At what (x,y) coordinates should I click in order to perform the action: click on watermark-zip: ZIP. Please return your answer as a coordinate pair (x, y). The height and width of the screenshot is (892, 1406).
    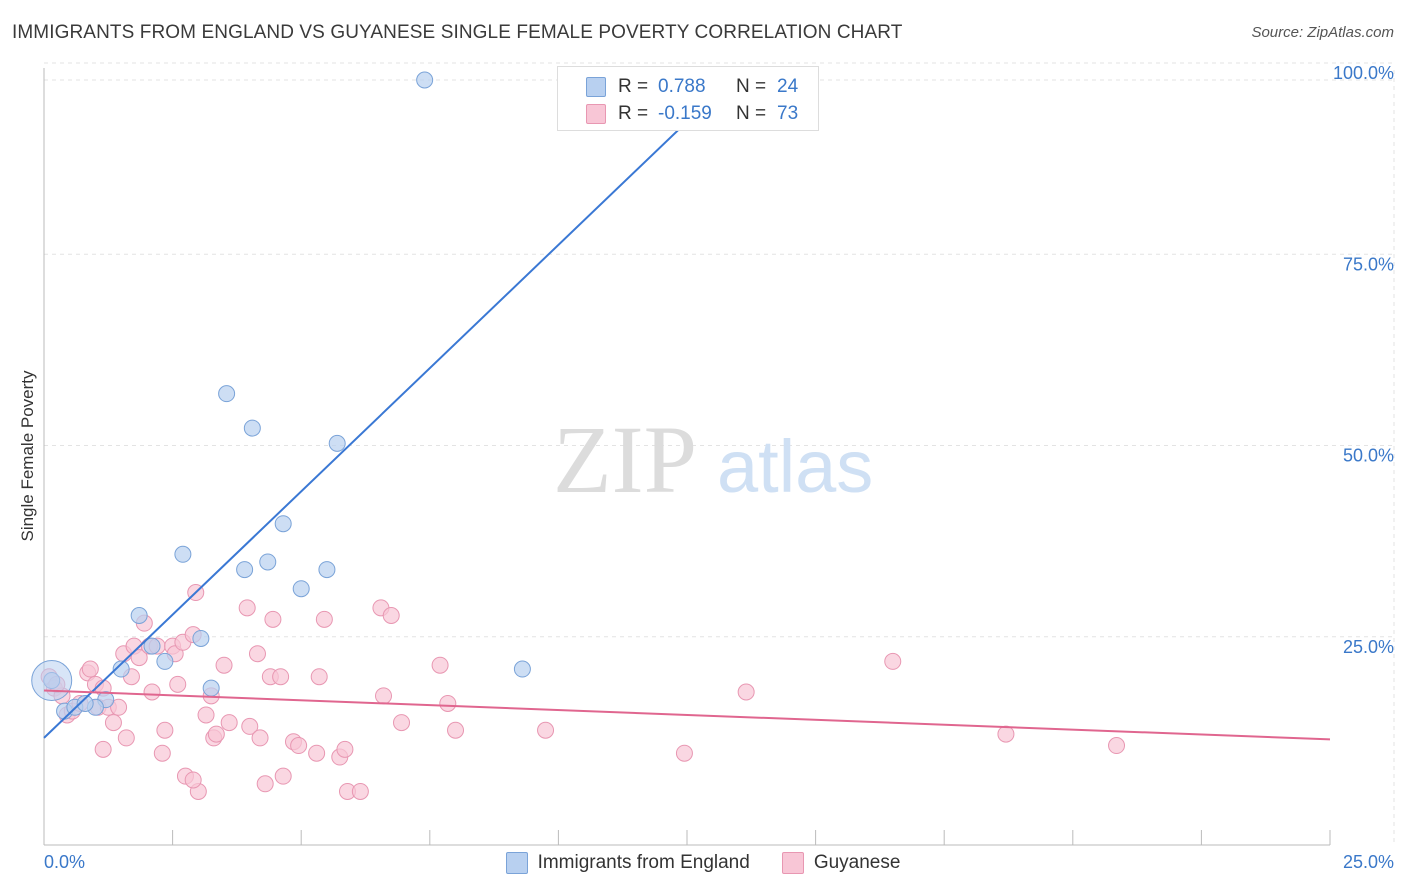
    Looking at the image, I should click on (625, 459).